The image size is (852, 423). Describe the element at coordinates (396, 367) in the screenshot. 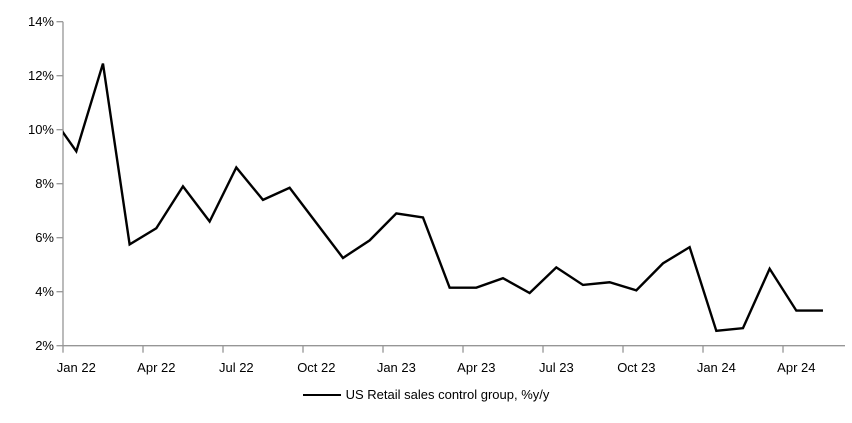

I see `x-tick-label: Jan 23` at that location.